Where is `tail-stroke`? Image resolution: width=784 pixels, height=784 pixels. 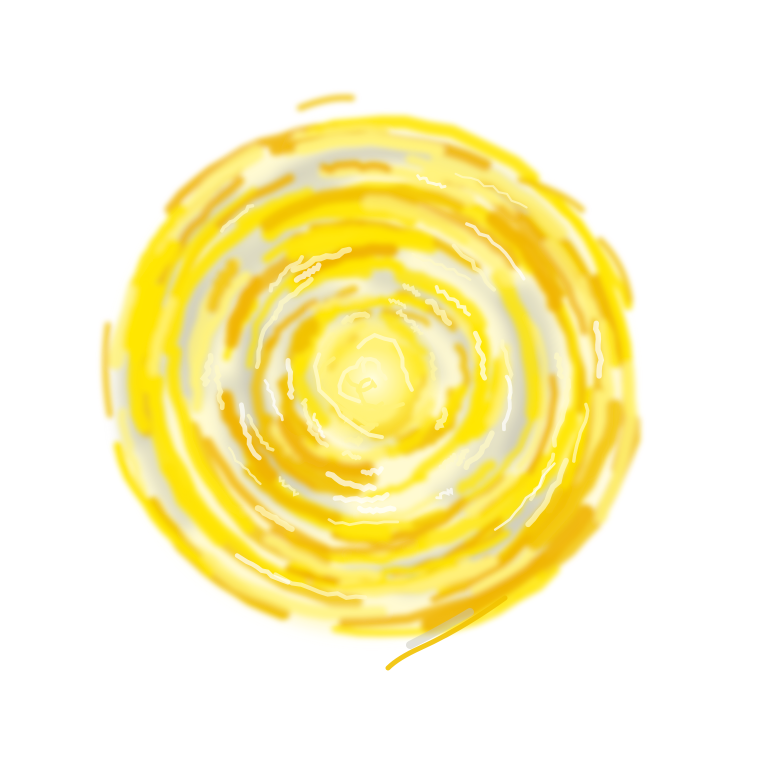 tail-stroke is located at coordinates (446, 633).